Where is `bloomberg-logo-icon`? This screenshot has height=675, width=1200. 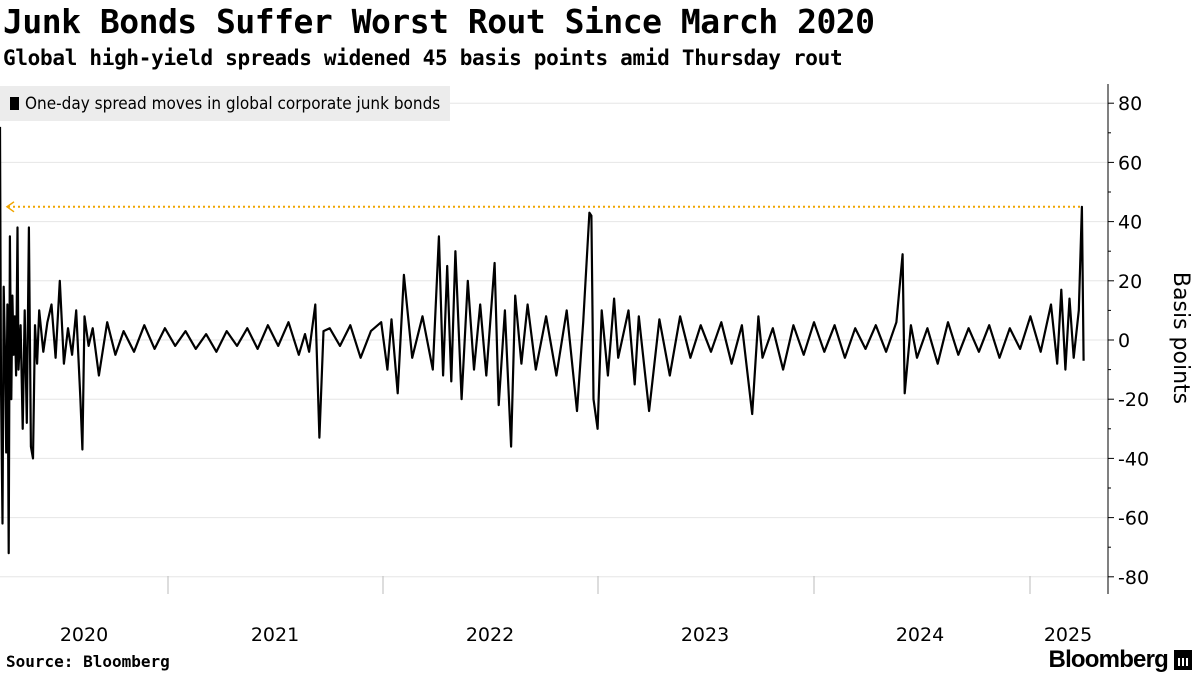 bloomberg-logo-icon is located at coordinates (1183, 660).